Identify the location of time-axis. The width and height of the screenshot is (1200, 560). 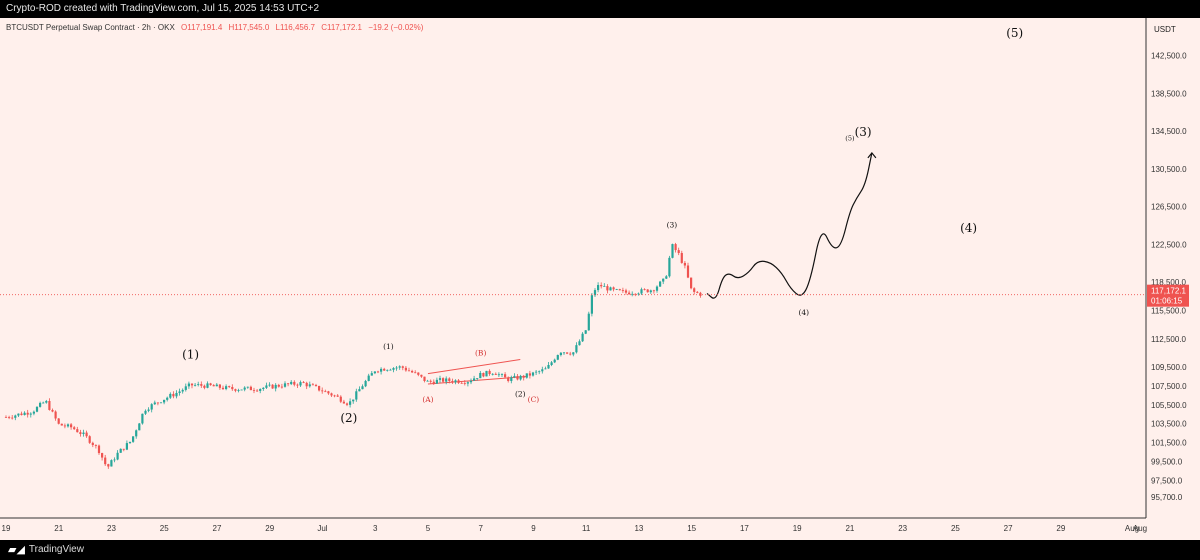
(600, 529).